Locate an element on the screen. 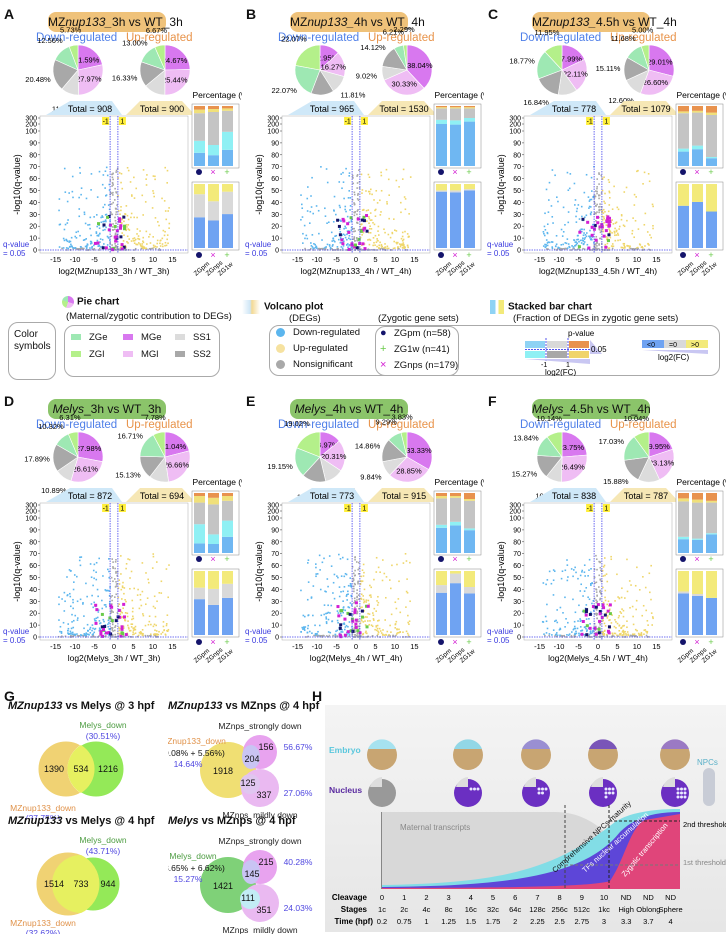  pie-slice-zgl is located at coordinates (73, 444).